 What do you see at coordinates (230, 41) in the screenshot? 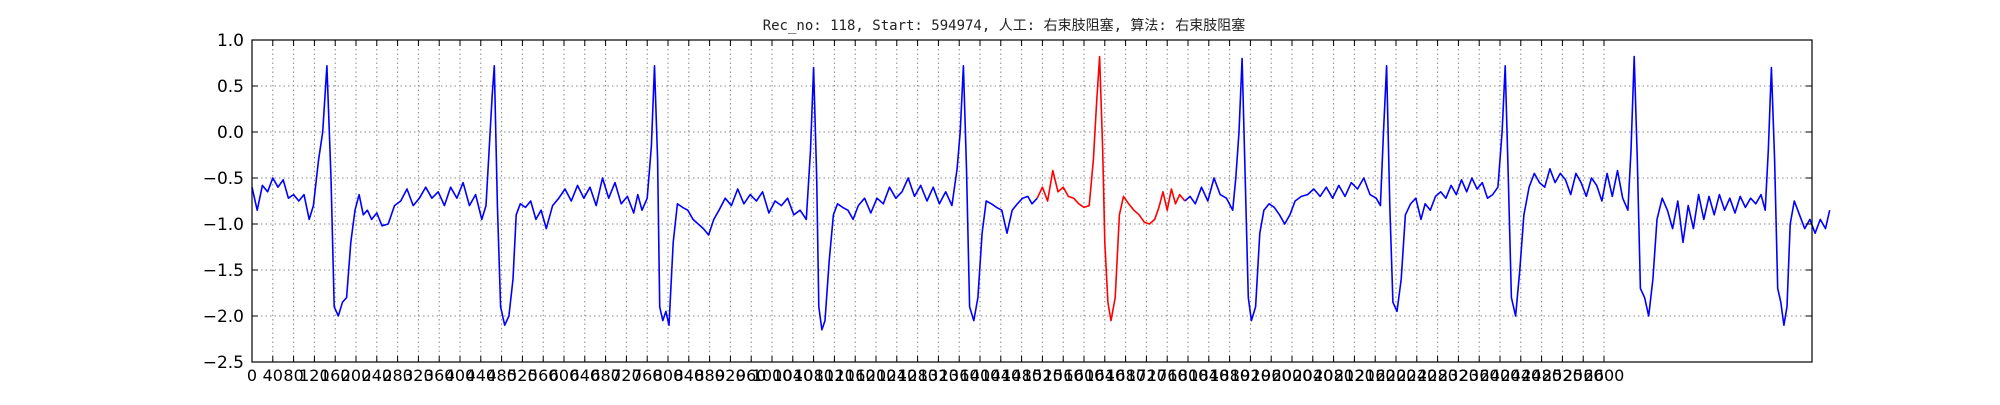
I see `y-tick-label: 1.0` at bounding box center [230, 41].